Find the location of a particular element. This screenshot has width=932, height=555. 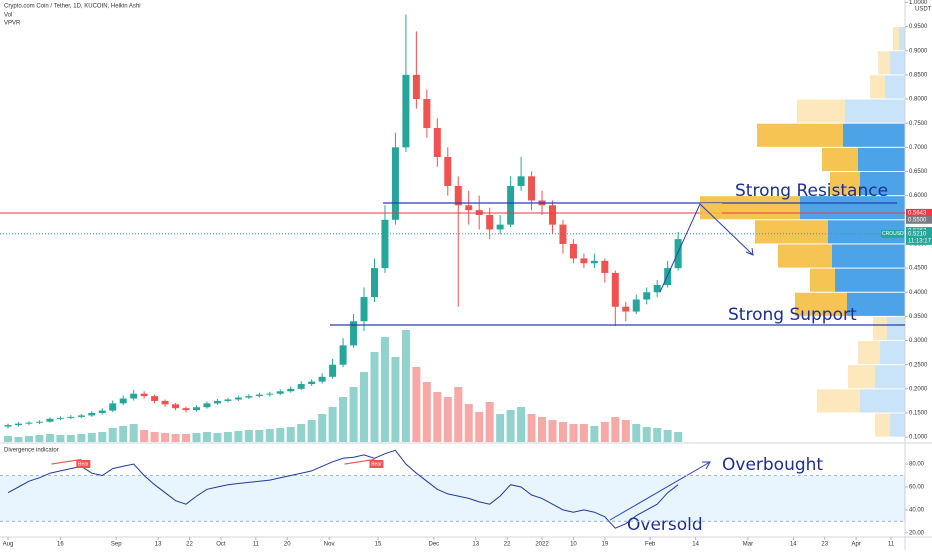

symbol-tag is located at coordinates (892, 233).